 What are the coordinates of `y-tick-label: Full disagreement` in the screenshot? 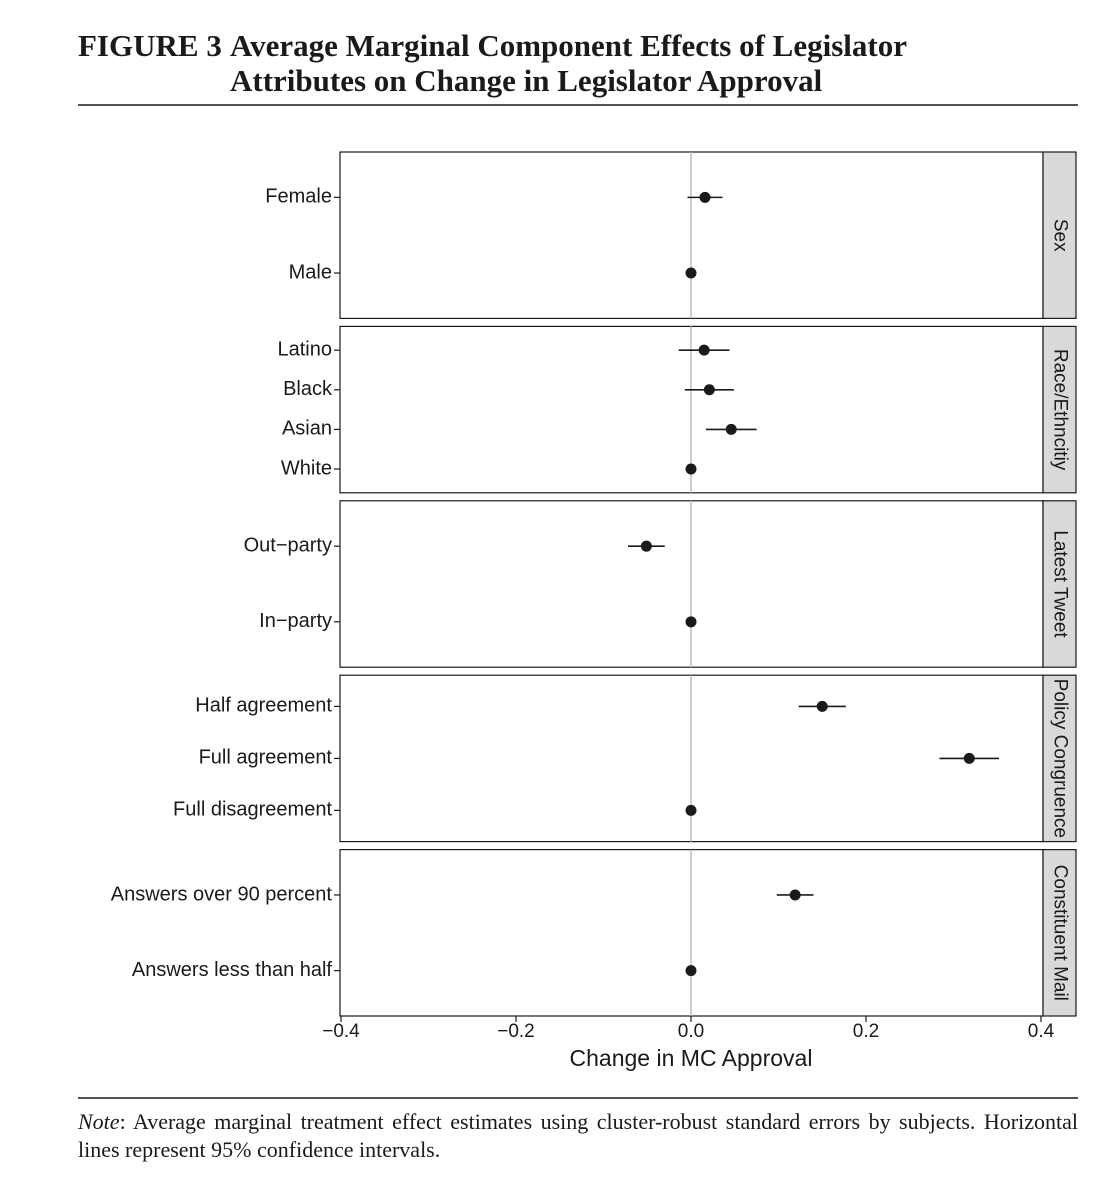 It's located at (252, 810).